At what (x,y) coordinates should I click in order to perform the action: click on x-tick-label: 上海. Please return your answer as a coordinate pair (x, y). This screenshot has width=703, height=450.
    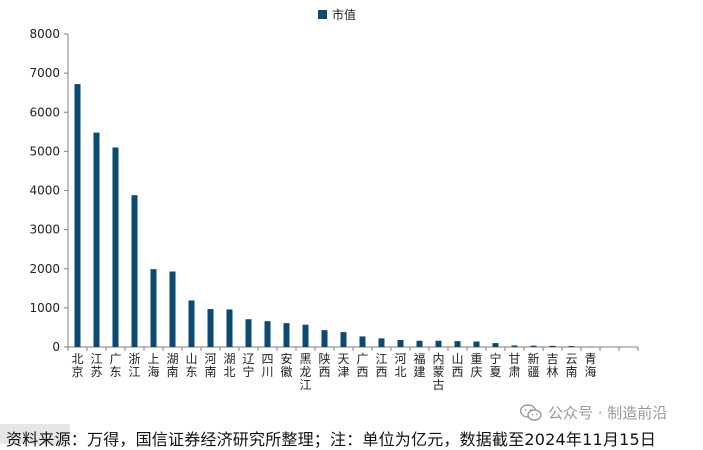
    Looking at the image, I should click on (153, 365).